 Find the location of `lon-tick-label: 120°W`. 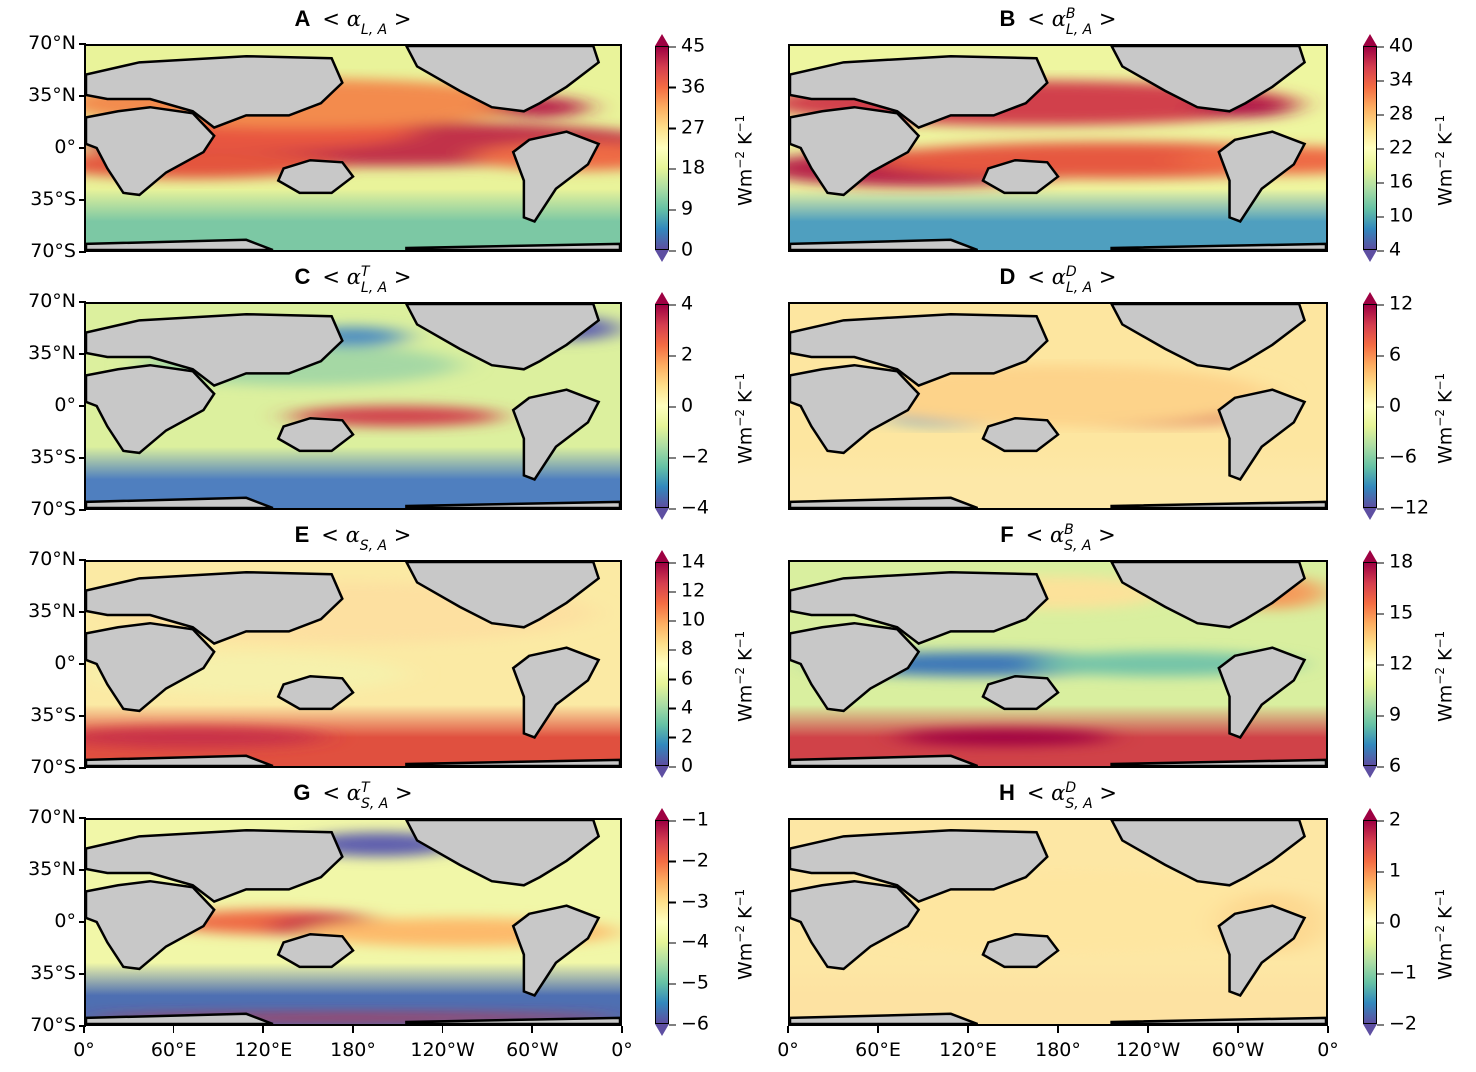

lon-tick-label: 120°W is located at coordinates (1148, 1050).